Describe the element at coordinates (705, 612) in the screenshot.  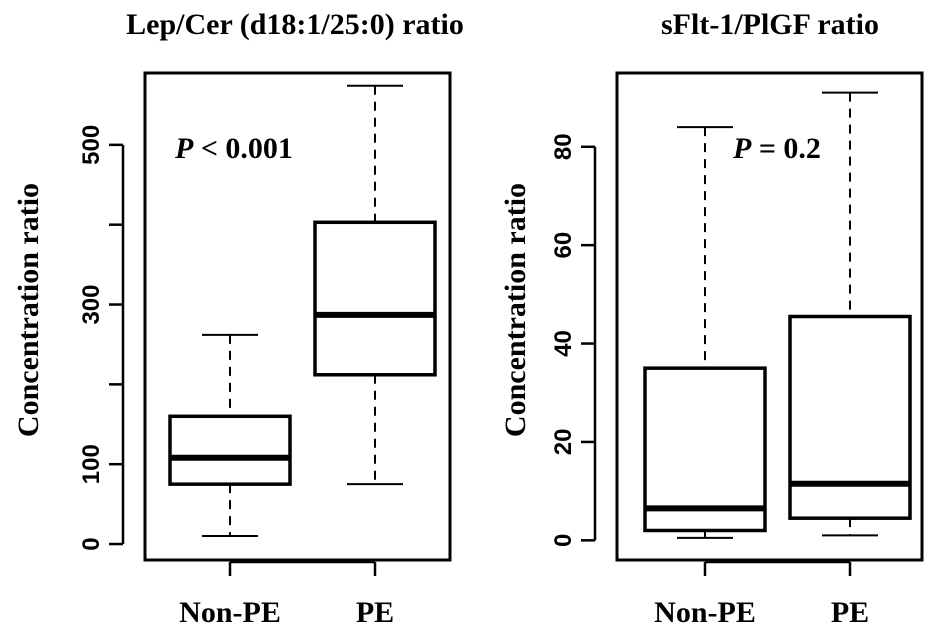
I see `right-x-tick-label-non-pe: Non-PE` at that location.